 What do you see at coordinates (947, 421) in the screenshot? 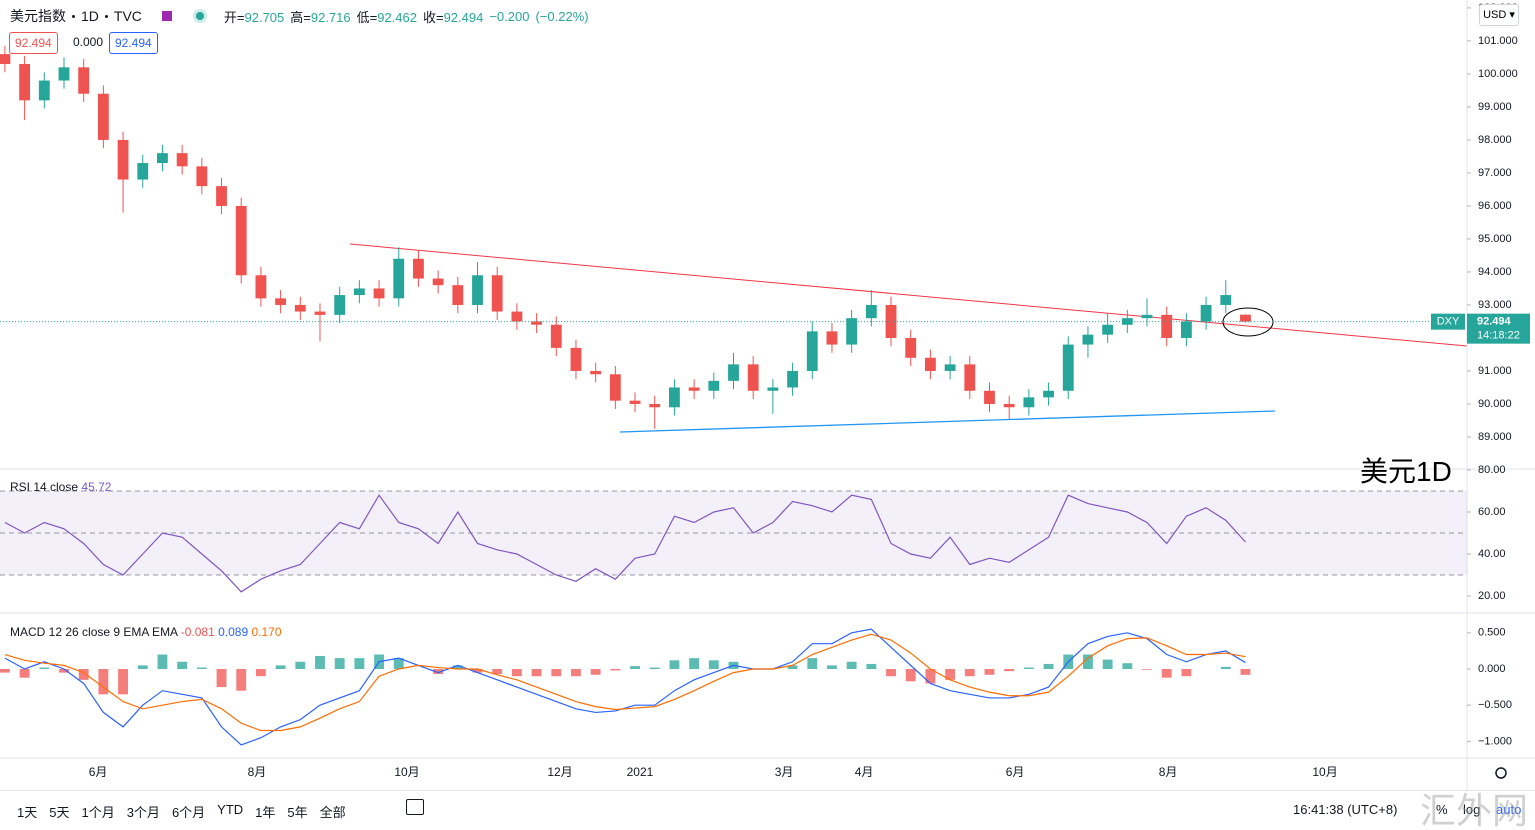
I see `support-trendline` at bounding box center [947, 421].